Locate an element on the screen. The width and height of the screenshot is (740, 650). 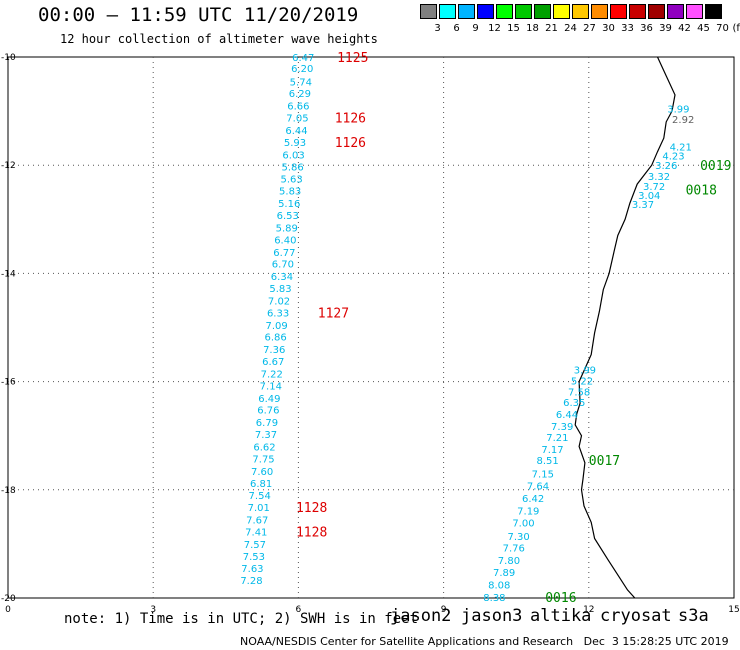
wave-height-label: 7.39 is located at coordinates (562, 427).